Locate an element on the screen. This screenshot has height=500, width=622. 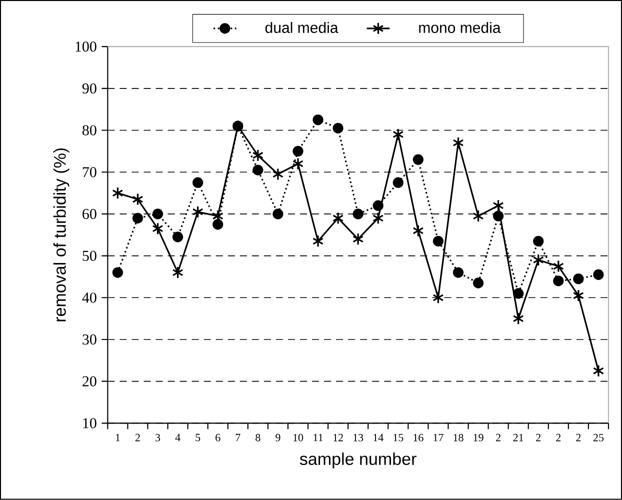
y-tick-label: 50 is located at coordinates (89, 255).